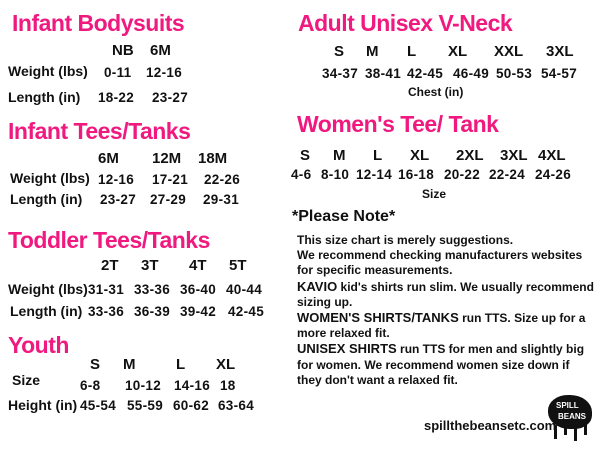 This screenshot has width=600, height=450. What do you see at coordinates (552, 155) in the screenshot?
I see `size-header: 4XL` at bounding box center [552, 155].